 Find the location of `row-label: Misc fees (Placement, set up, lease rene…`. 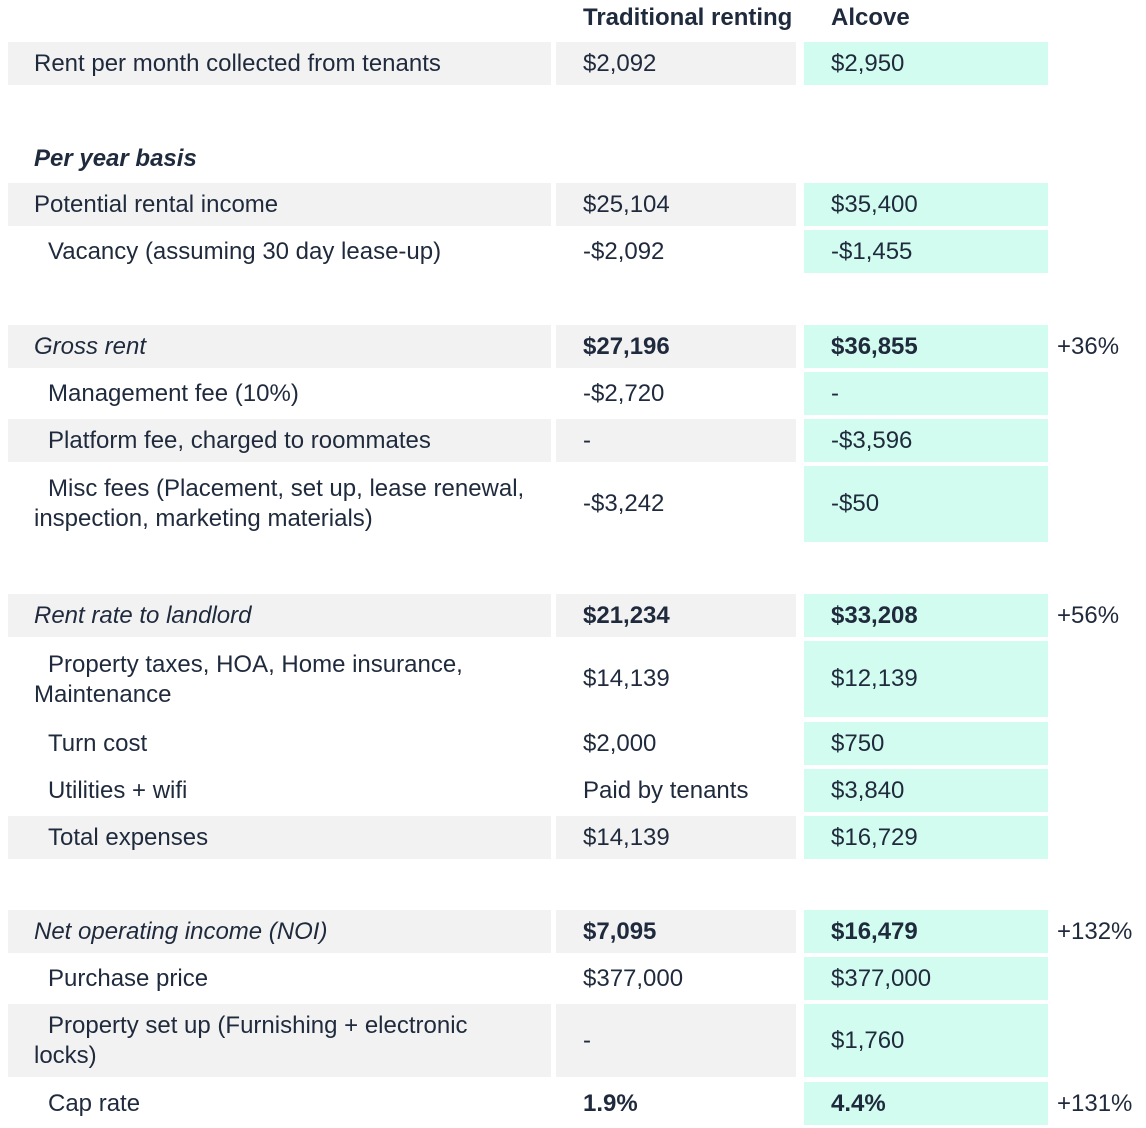

row-label: Misc fees (Placement, set up, lease rene… is located at coordinates (279, 504).